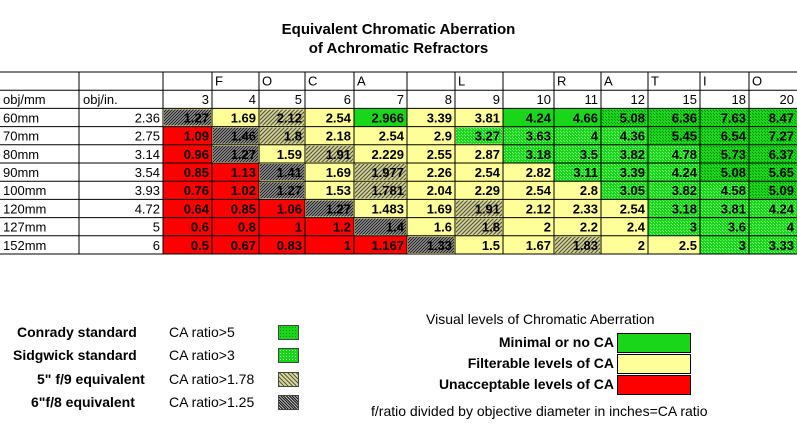 Image resolution: width=797 pixels, height=426 pixels. Describe the element at coordinates (252, 99) in the screenshot. I see `focal-ratio-header: 4` at that location.